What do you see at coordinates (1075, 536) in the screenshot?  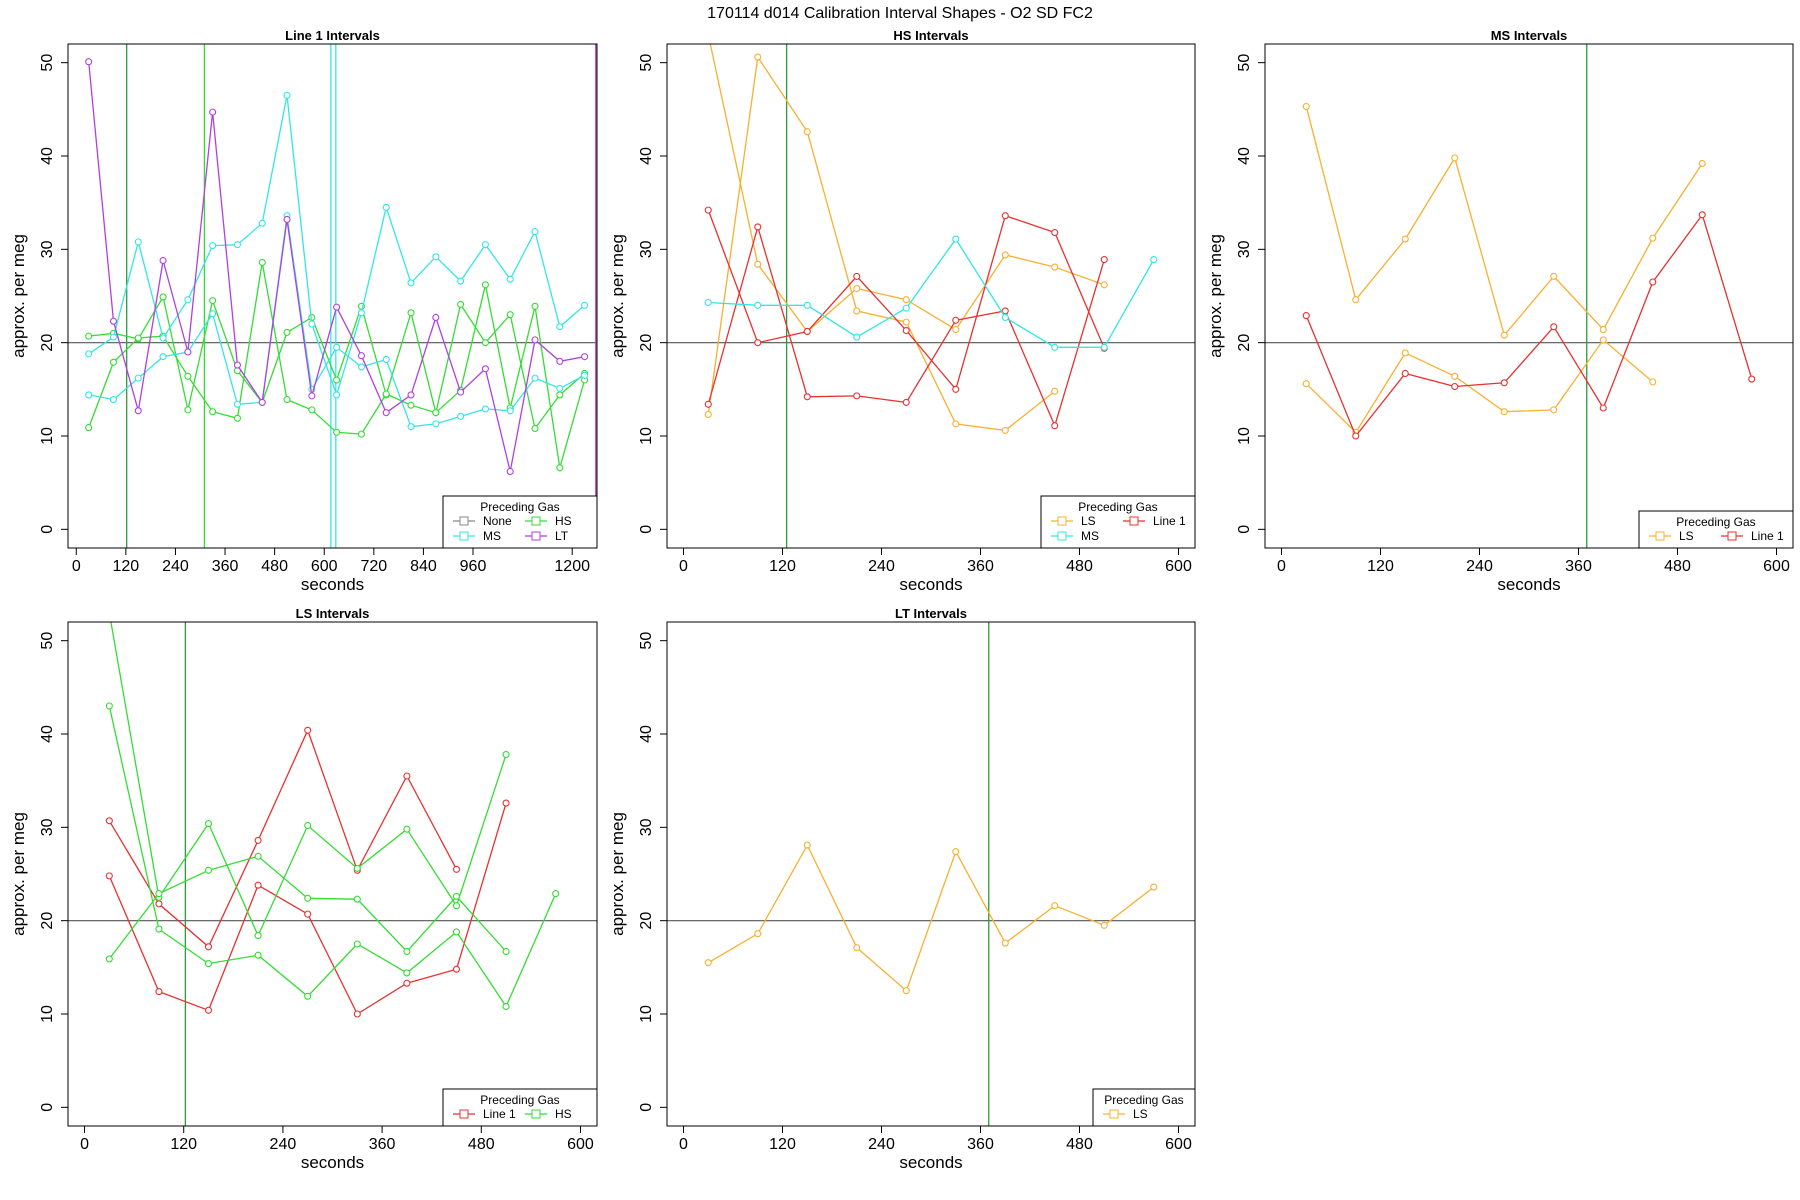 I see `legend-entry-ms: MS` at bounding box center [1075, 536].